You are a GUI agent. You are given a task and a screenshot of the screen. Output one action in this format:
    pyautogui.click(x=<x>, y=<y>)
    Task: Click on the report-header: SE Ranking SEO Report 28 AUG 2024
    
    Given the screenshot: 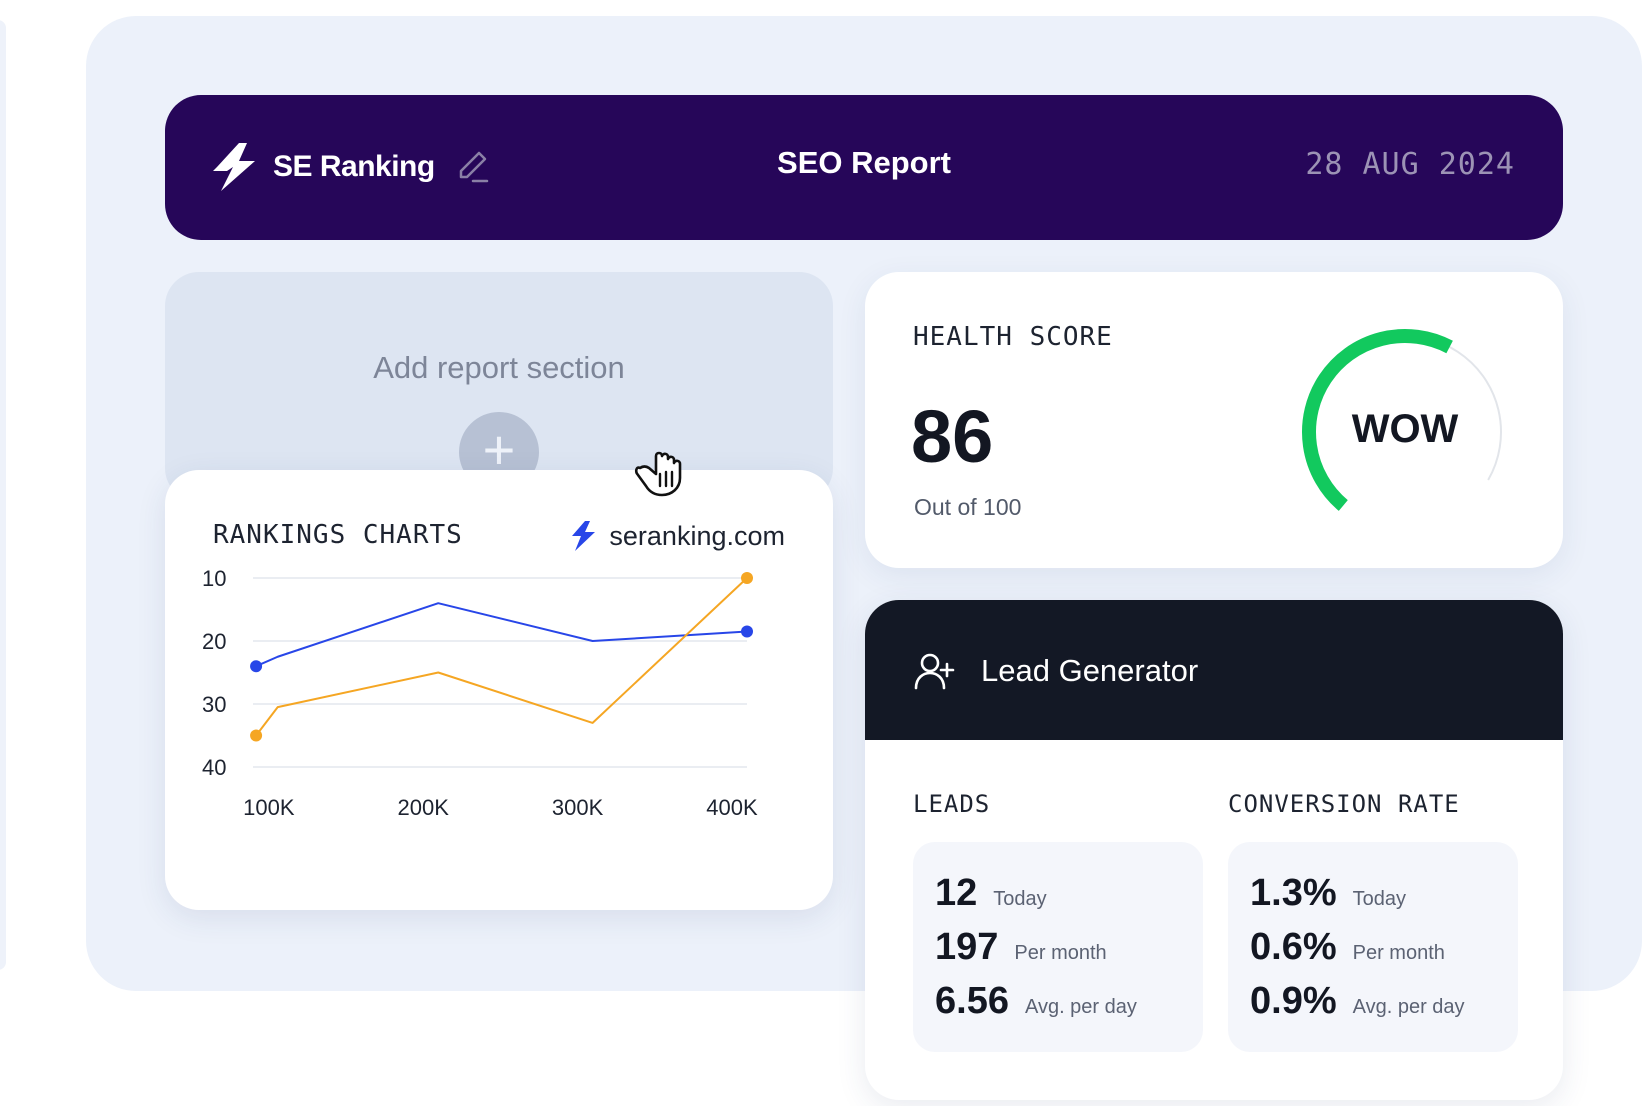 What is the action you would take?
    pyautogui.click(x=864, y=167)
    